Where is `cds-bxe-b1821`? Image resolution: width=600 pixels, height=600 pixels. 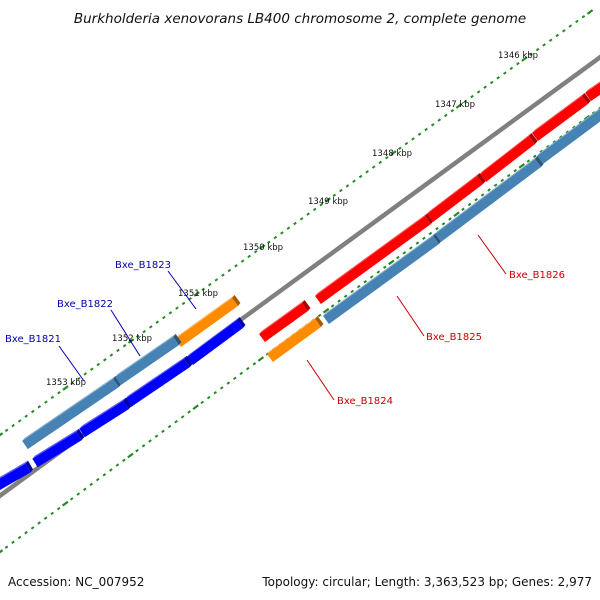 cds-bxe-b1821 is located at coordinates (58, 448).